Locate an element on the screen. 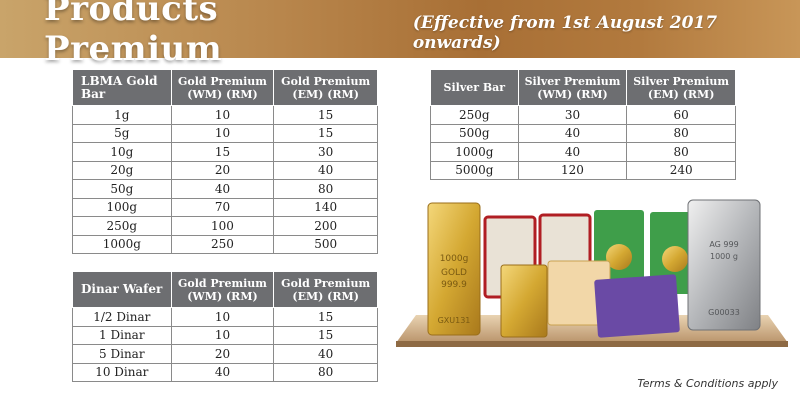 The height and width of the screenshot is (400, 800). table-row: 1g 10 15 is located at coordinates (225, 115).